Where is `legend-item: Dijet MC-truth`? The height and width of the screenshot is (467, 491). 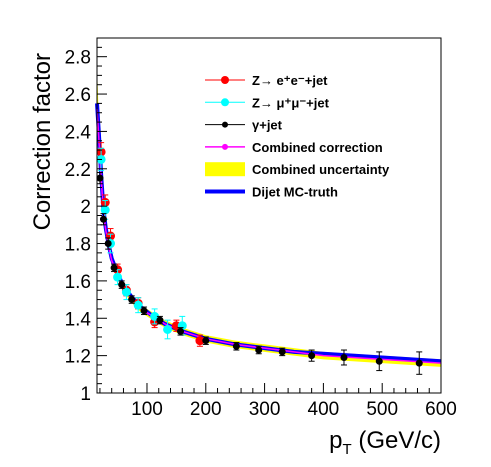
legend-item: Dijet MC-truth is located at coordinates (271, 192).